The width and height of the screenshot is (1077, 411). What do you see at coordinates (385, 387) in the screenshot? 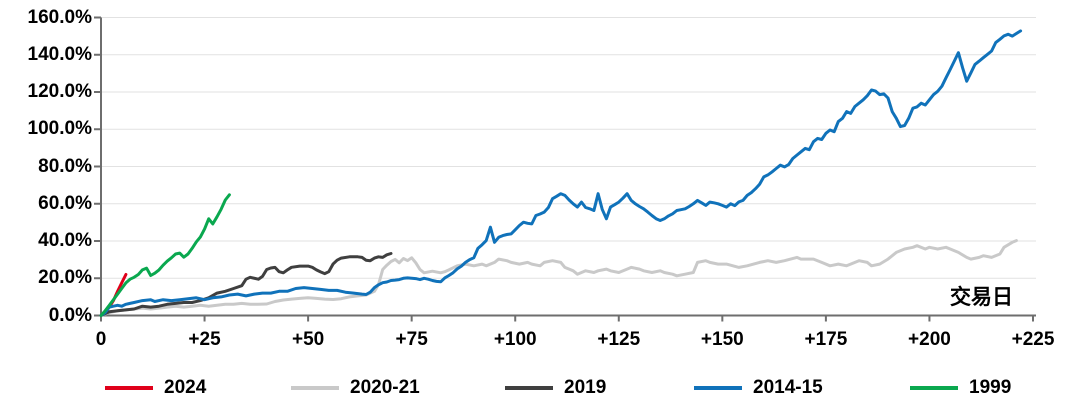
I see `legend-label-2020-21: 2020-21` at bounding box center [385, 387].